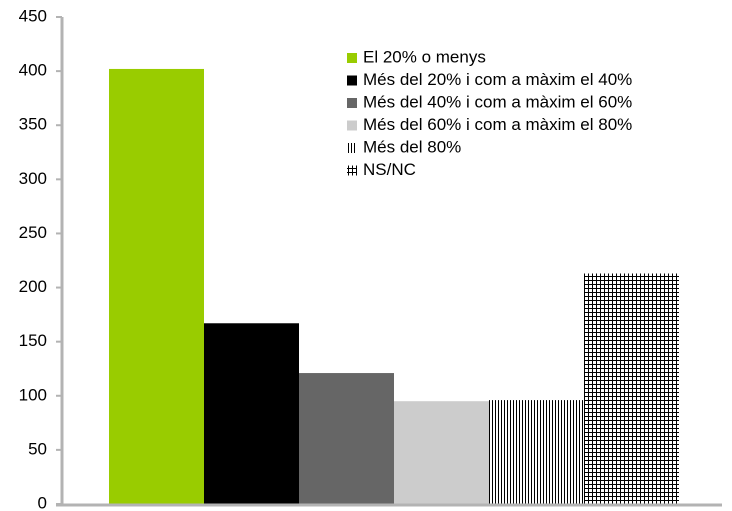  What do you see at coordinates (497, 101) in the screenshot?
I see `legend-label: Més del 40% i com a màxim el 60%` at bounding box center [497, 101].